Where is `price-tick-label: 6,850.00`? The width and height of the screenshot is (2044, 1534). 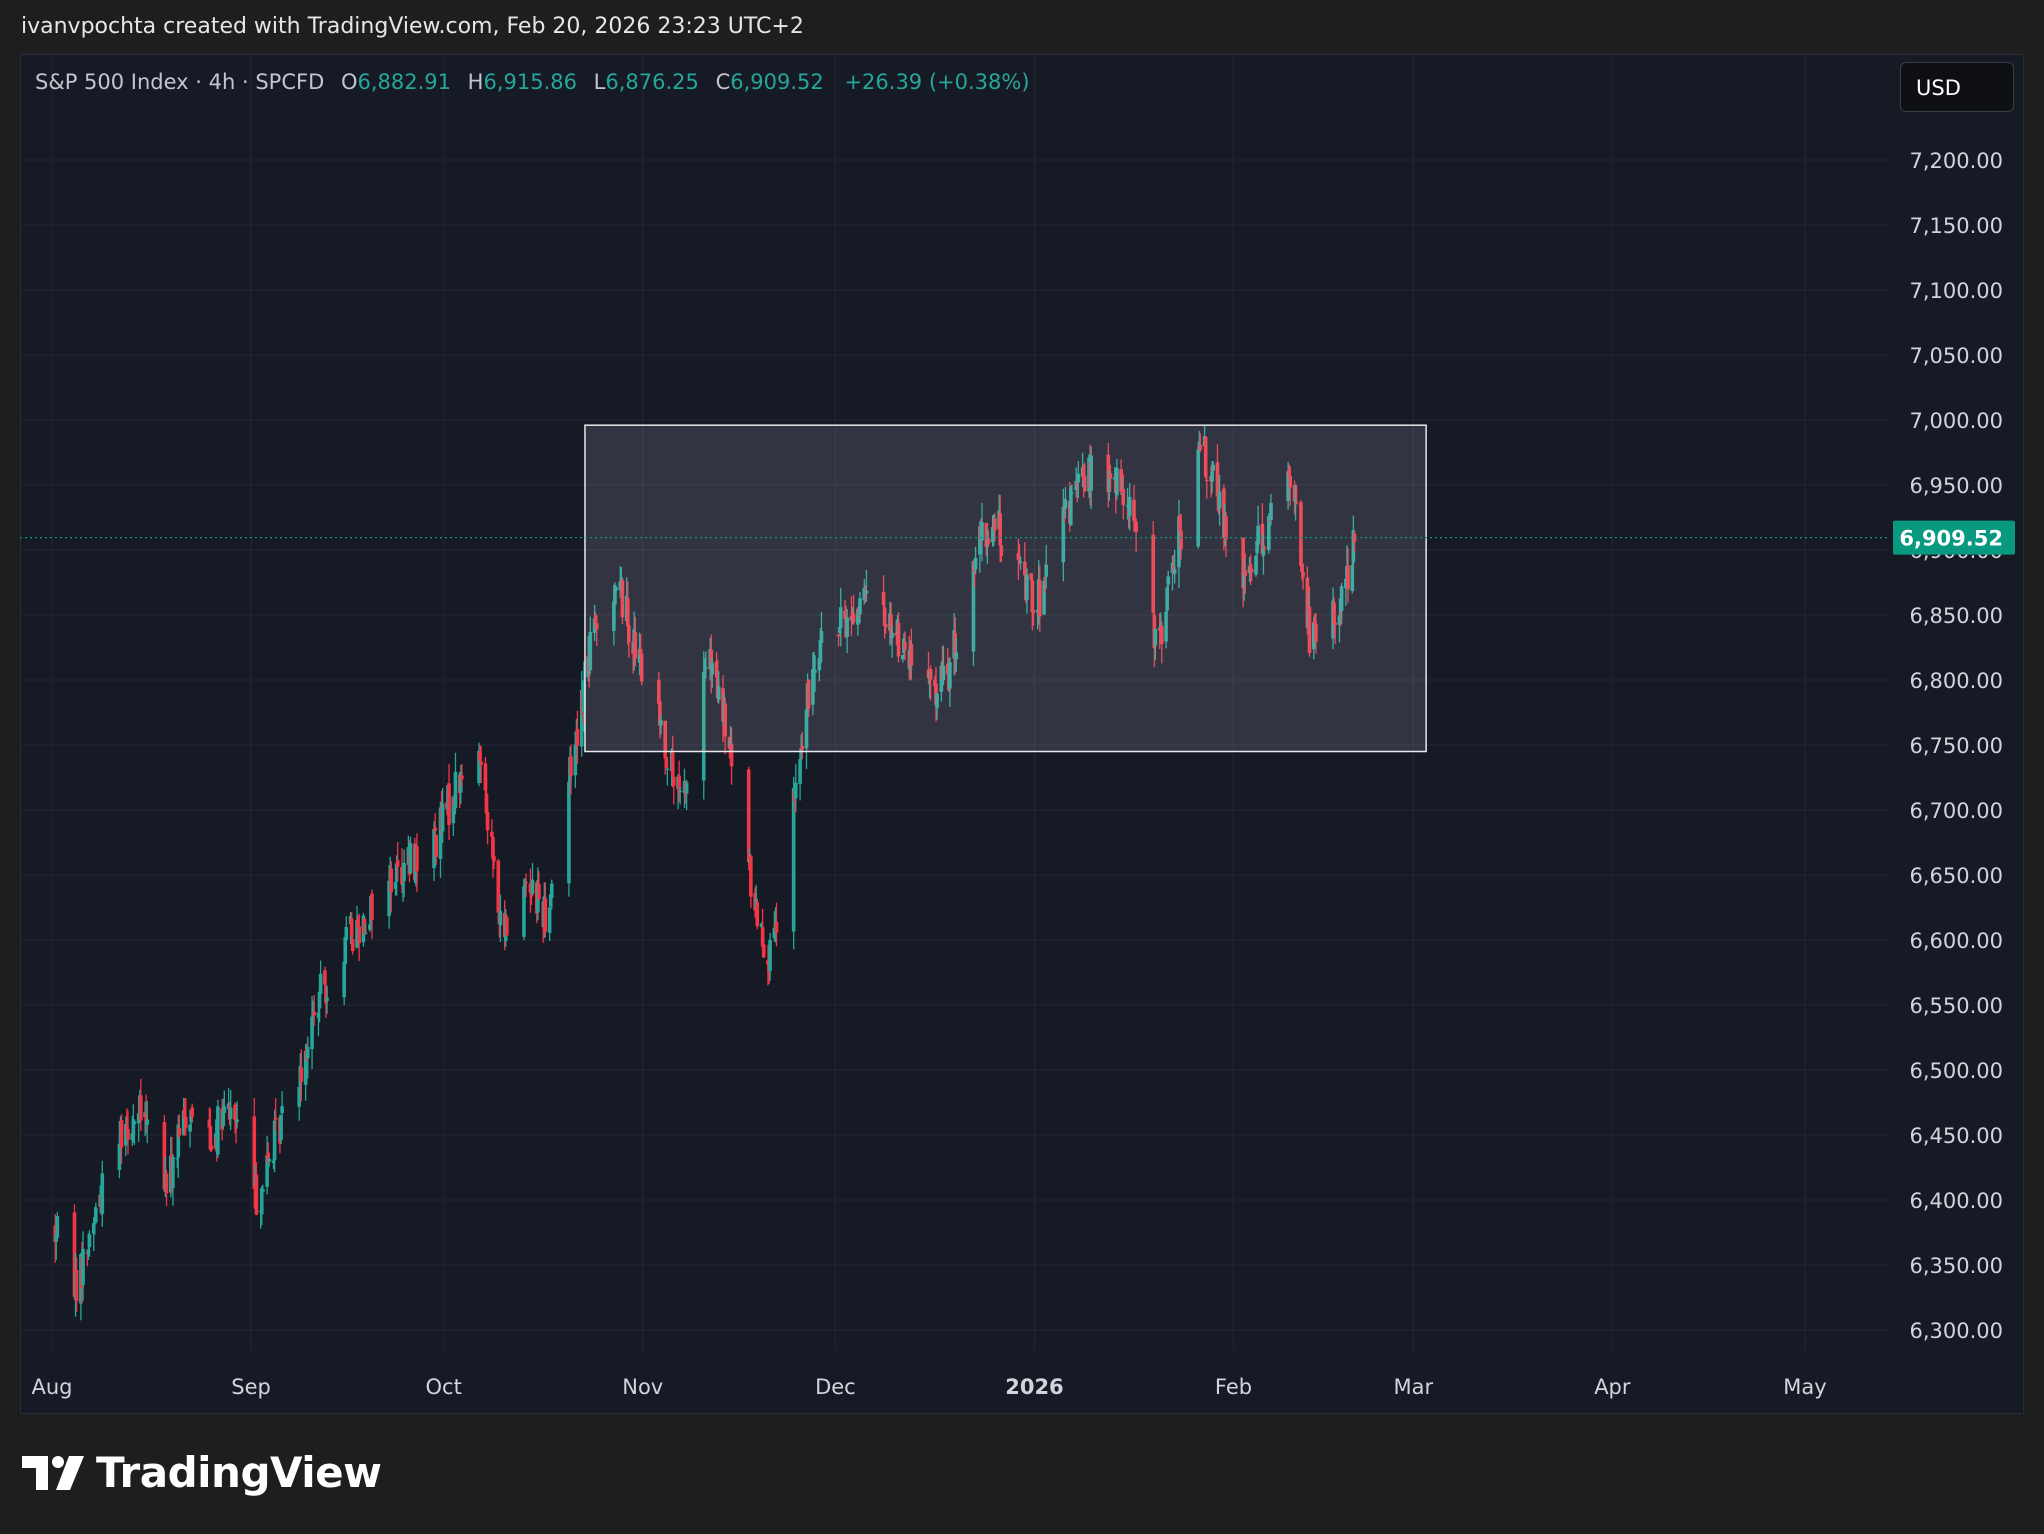 price-tick-label: 6,850.00 is located at coordinates (1956, 616).